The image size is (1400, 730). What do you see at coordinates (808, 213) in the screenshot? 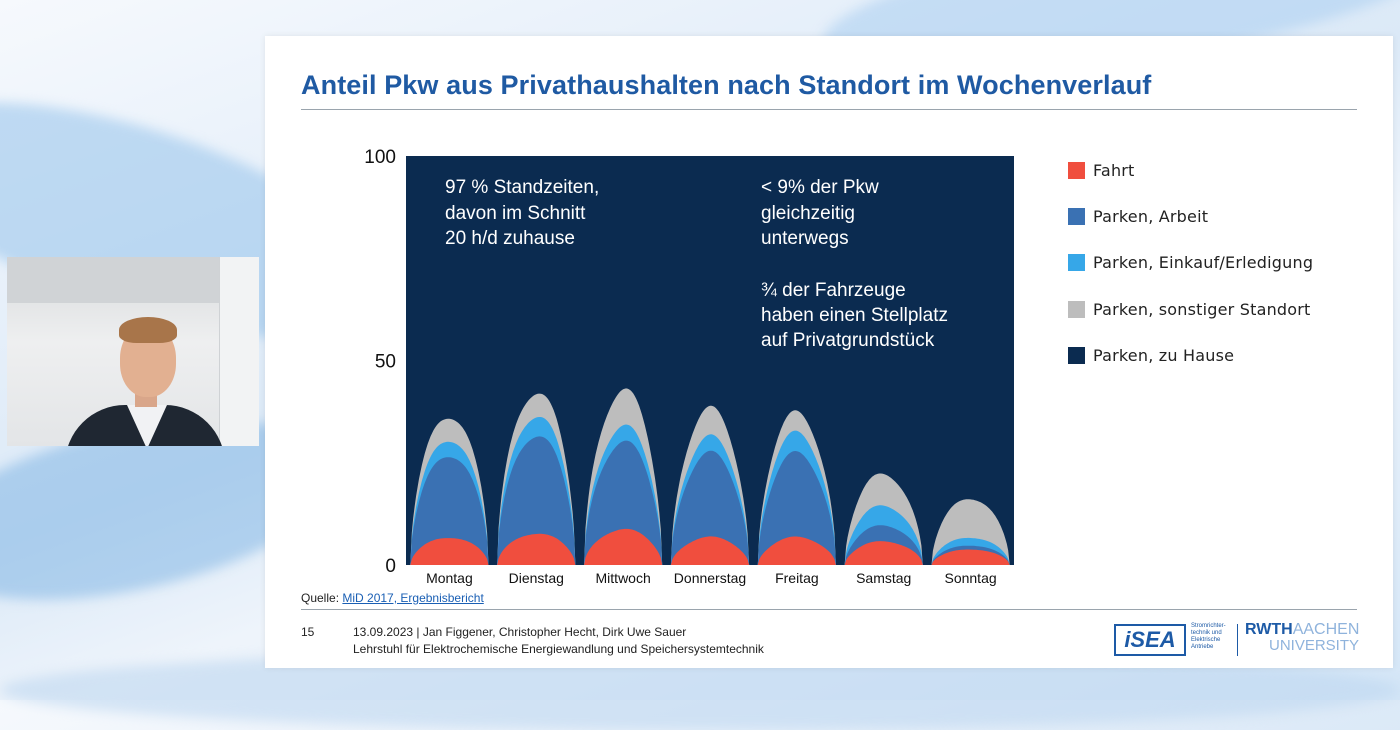
I see `chart-annotation: gleichzeitig` at bounding box center [808, 213].